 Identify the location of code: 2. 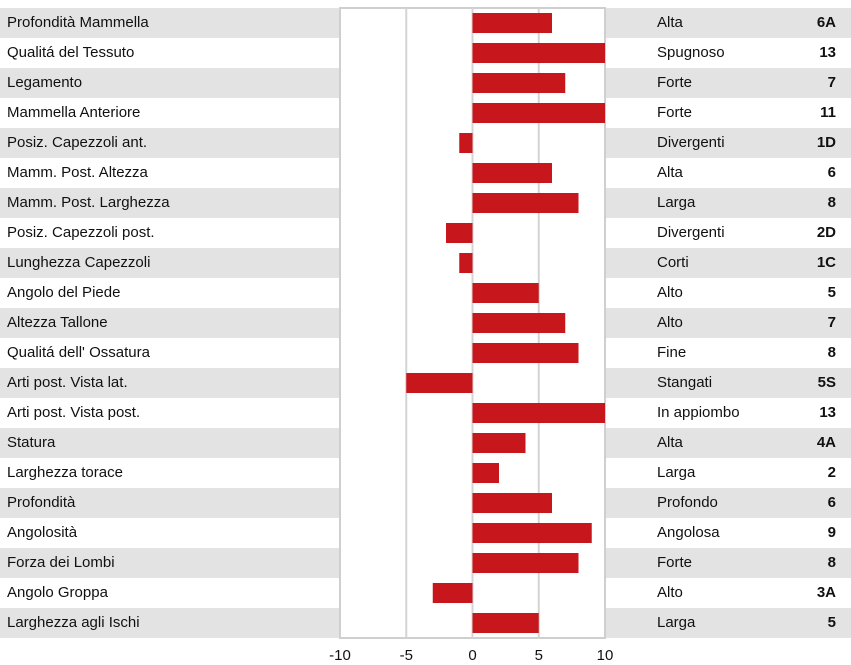
(832, 472).